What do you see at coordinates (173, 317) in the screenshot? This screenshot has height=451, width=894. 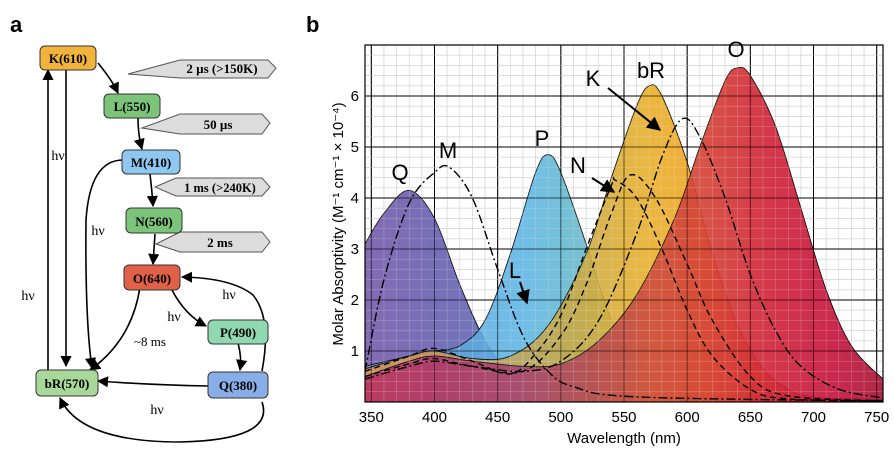 I see `hv-label-o-to-p: hν` at bounding box center [173, 317].